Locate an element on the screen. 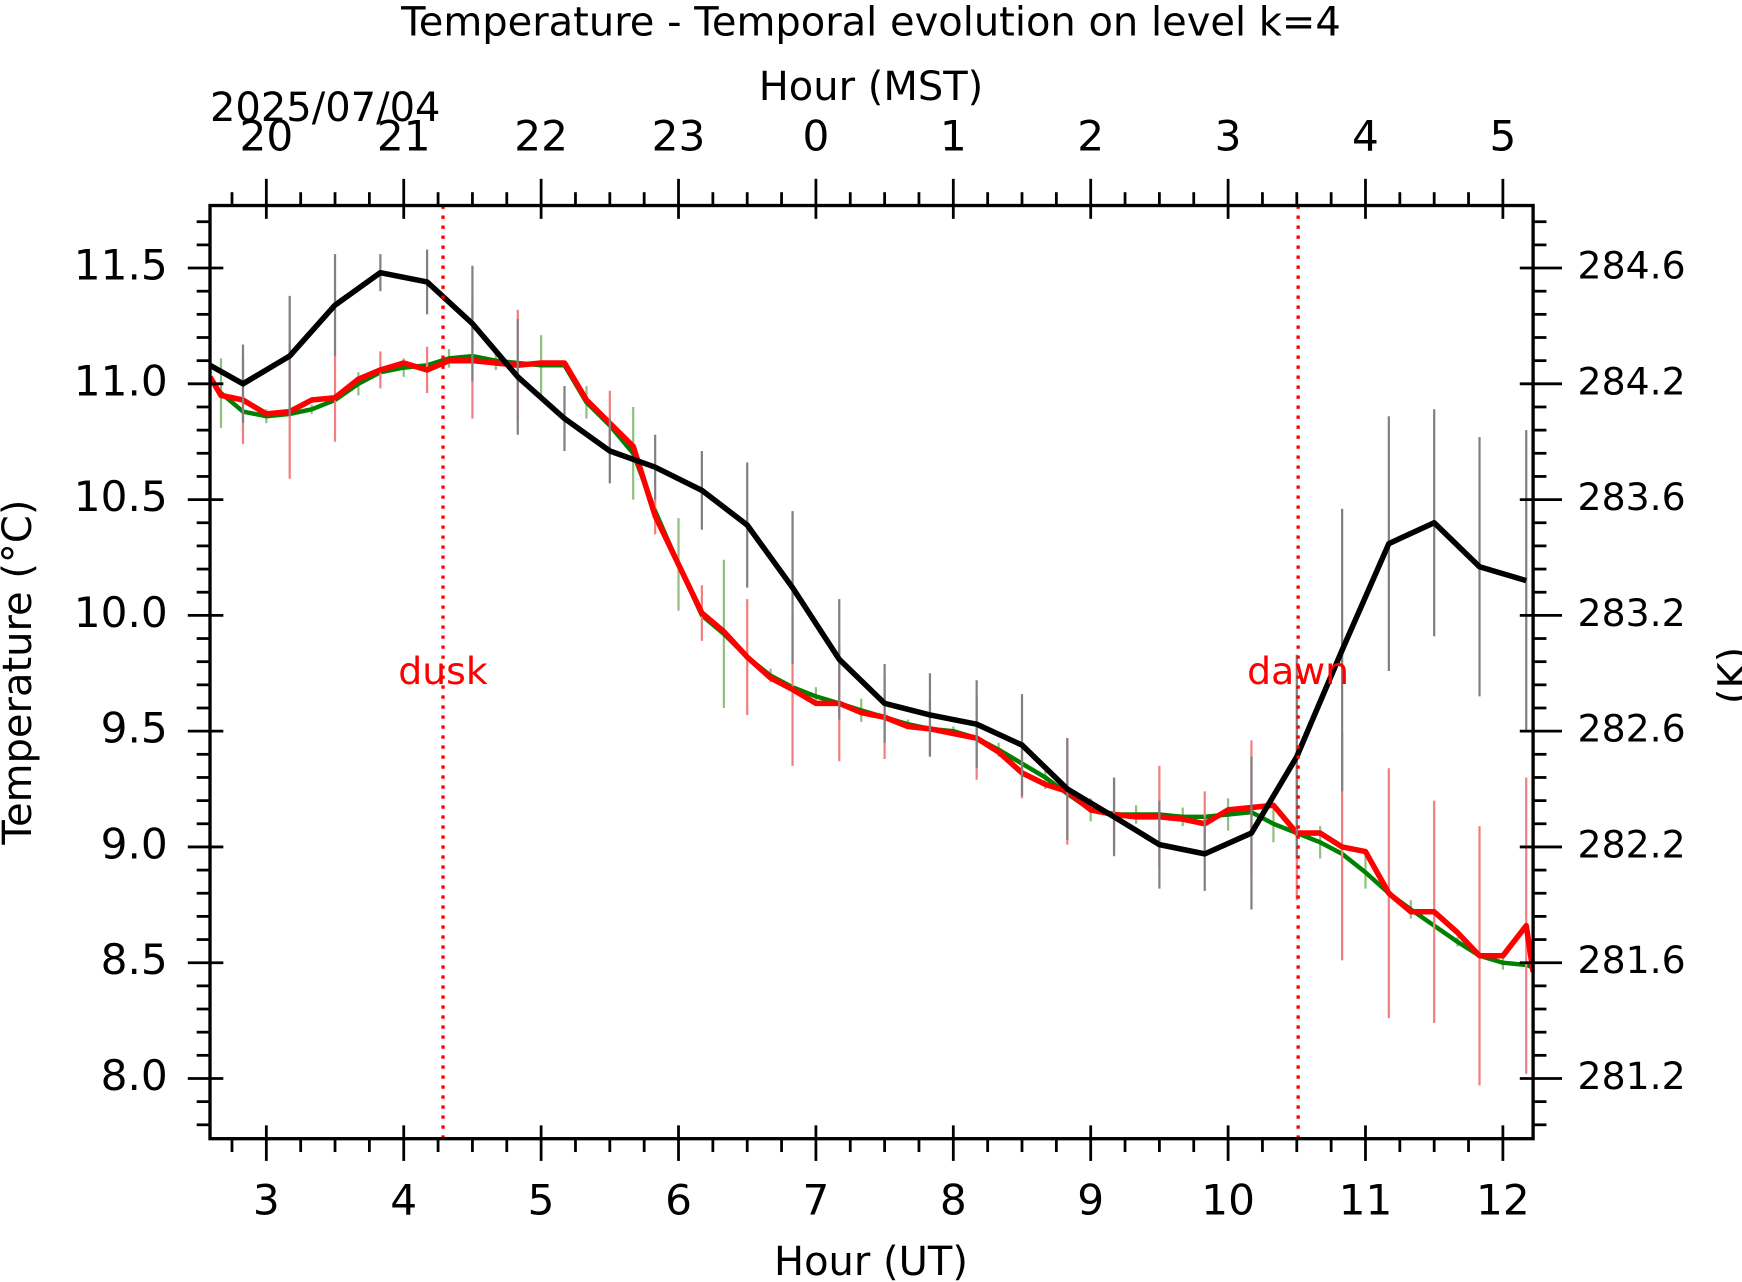 Image resolution: width=1742 pixels, height=1282 pixels. x2-tick-label: 20 is located at coordinates (266, 135).